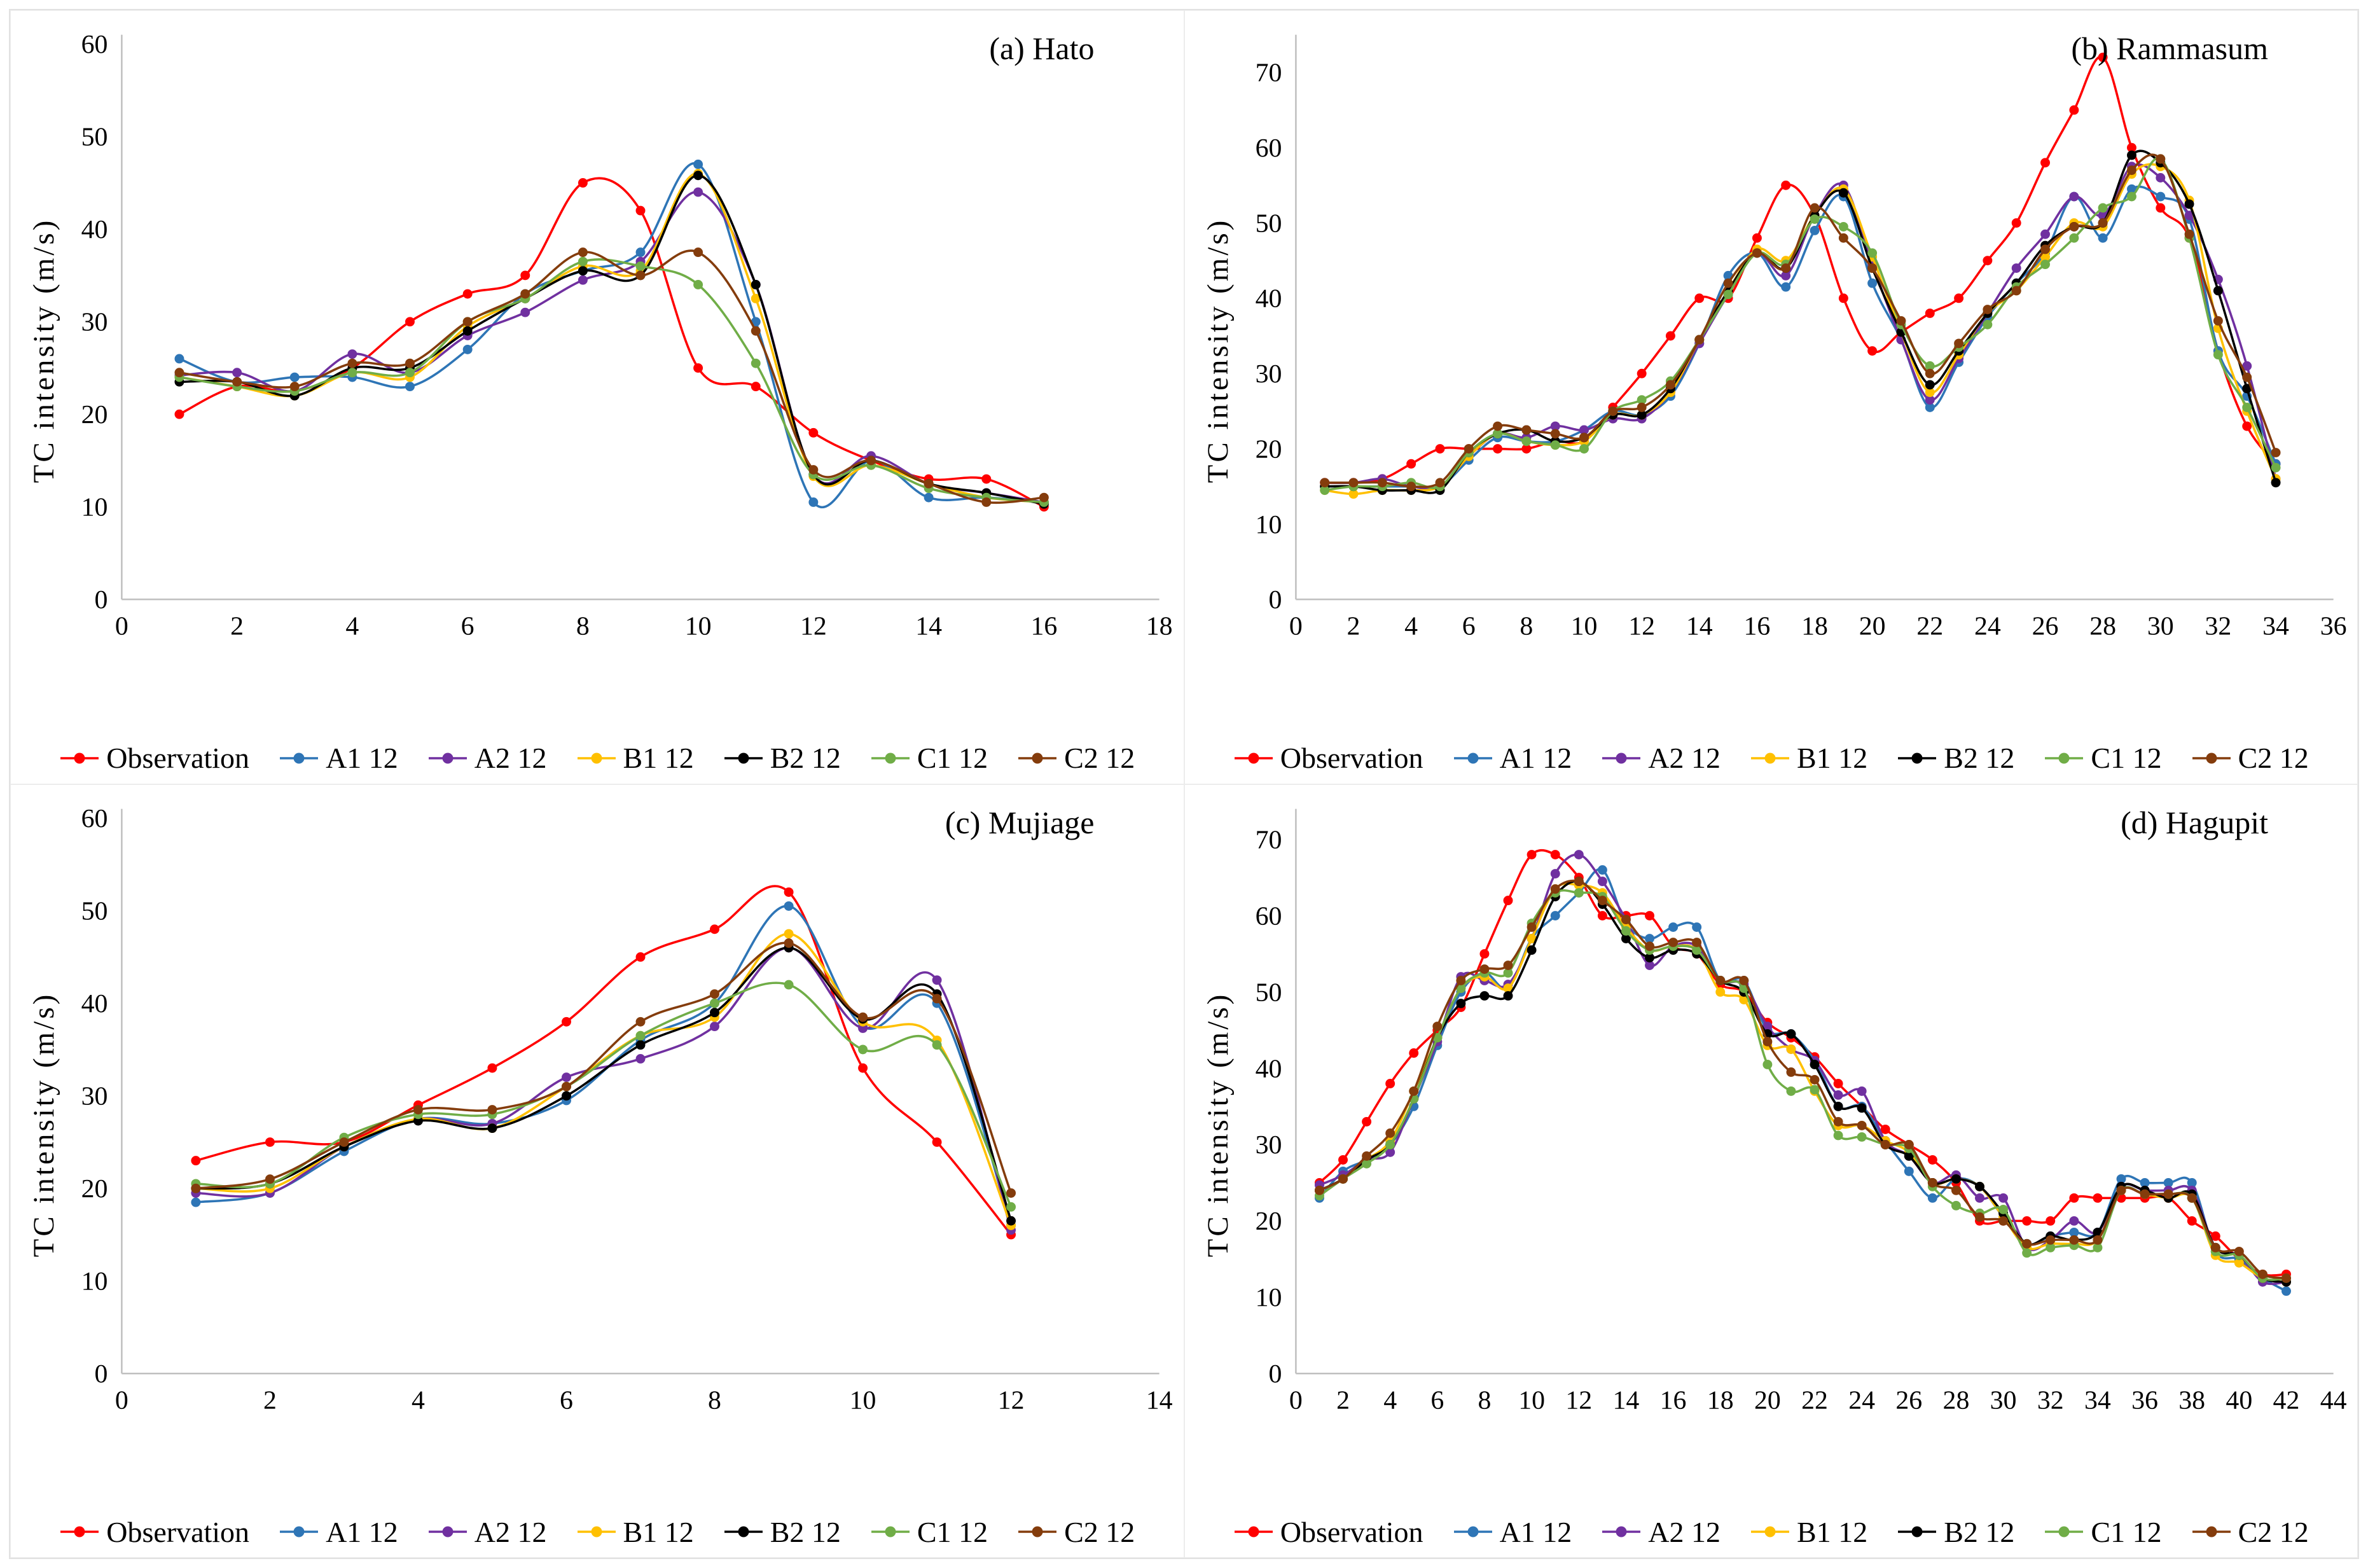 Image resolution: width=2368 pixels, height=1568 pixels. Describe the element at coordinates (1832, 758) in the screenshot. I see `legend-label: B1 12` at that location.